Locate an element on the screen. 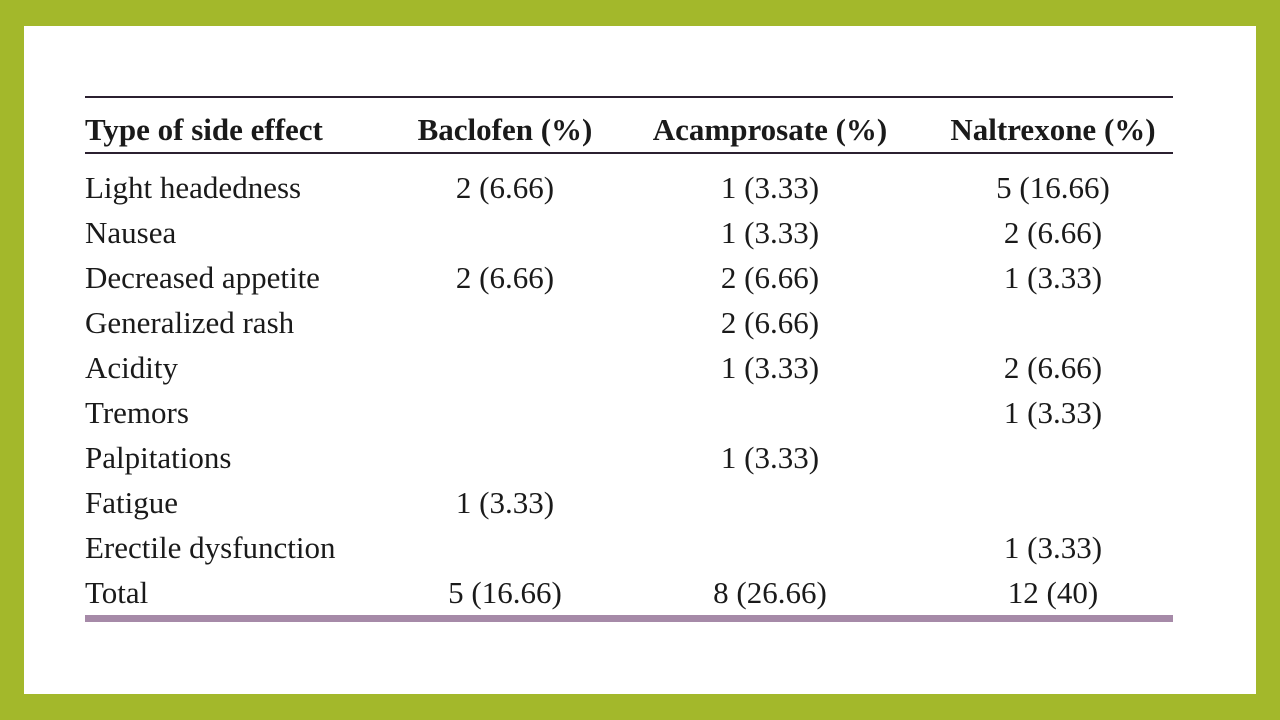  table-cell: 12 (40) is located at coordinates (1053, 592).